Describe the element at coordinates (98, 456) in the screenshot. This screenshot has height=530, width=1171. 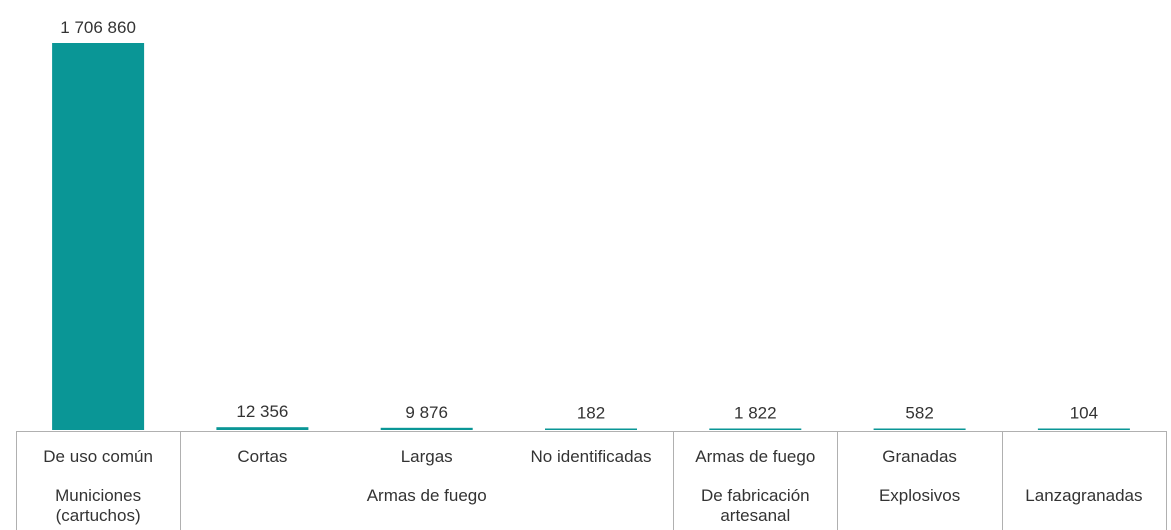
I see `category-label-0: De uso común` at that location.